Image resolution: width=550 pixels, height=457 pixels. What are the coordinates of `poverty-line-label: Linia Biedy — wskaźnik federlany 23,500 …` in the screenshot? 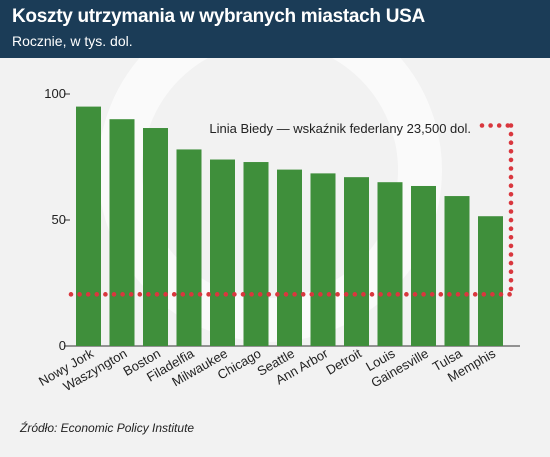 It's located at (340, 128).